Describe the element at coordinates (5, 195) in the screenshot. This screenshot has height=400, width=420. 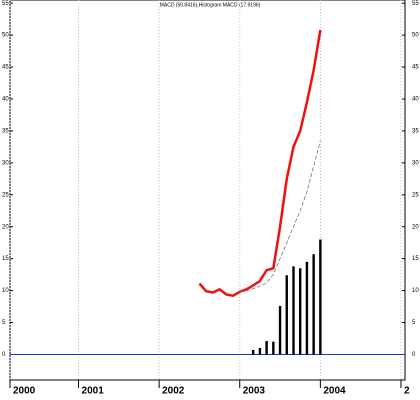
I see `y-tick-label: 25` at that location.